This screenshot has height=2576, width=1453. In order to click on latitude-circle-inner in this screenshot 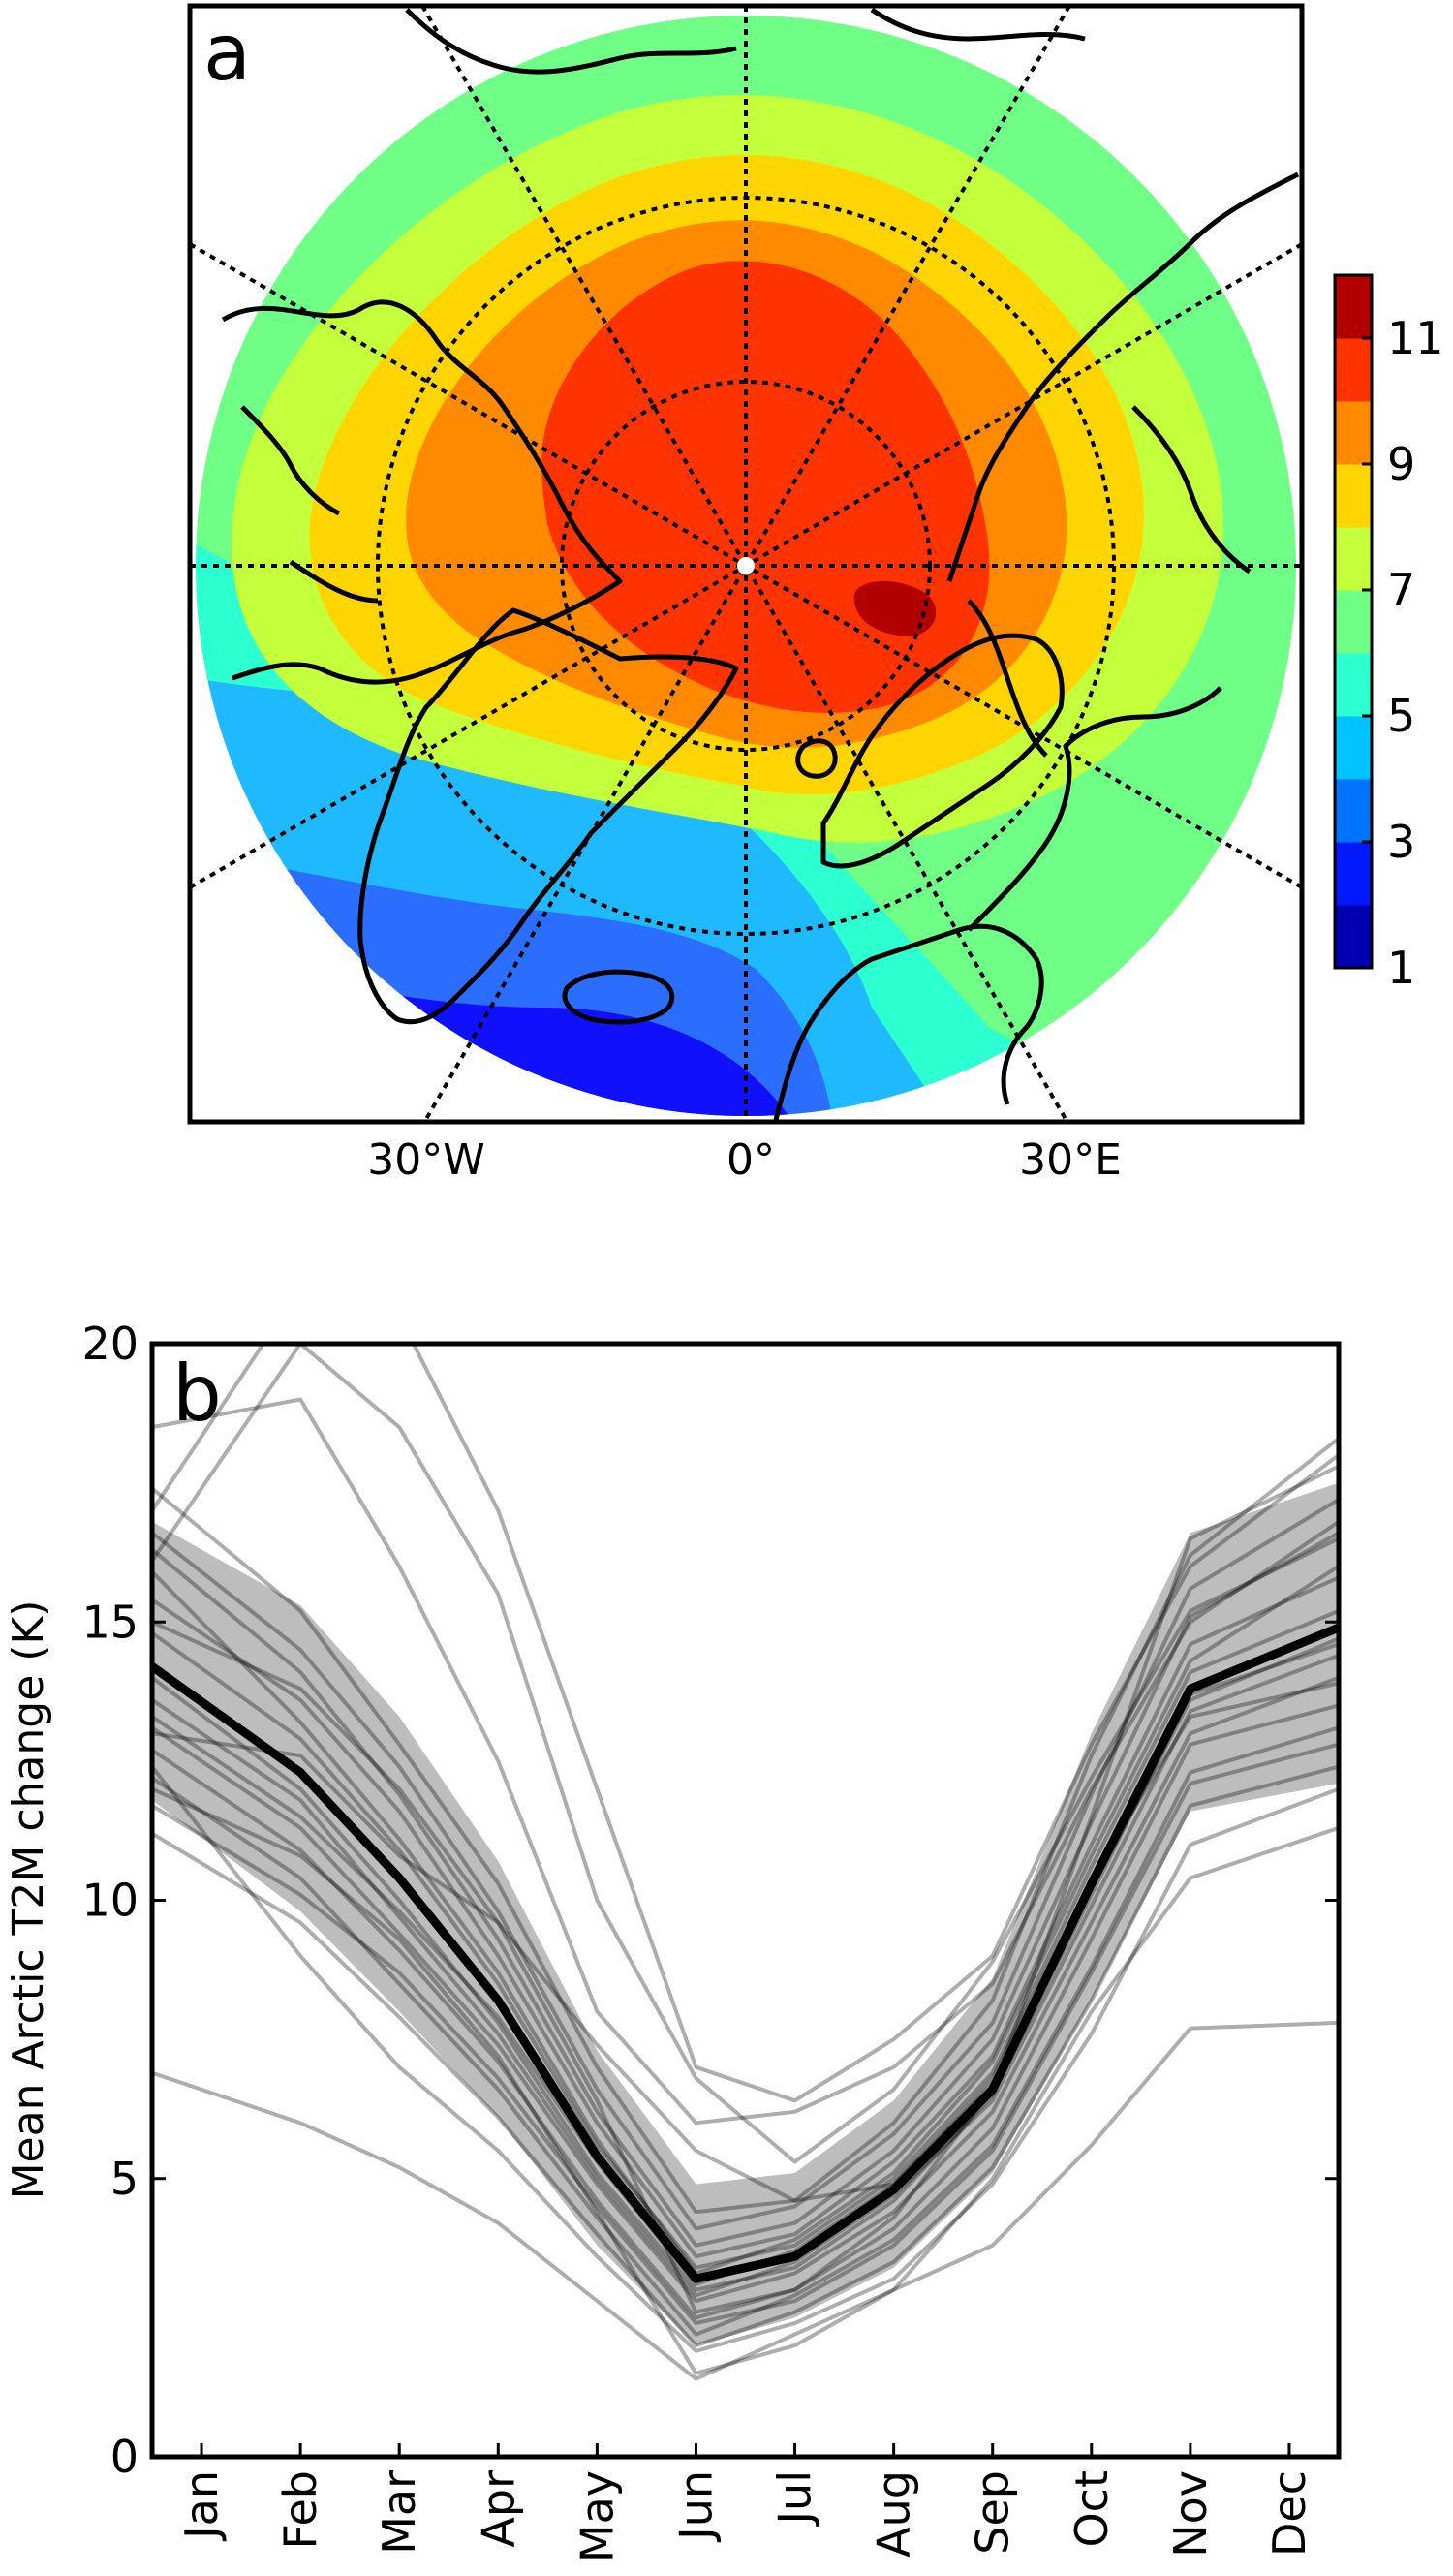, I will do `click(746, 566)`.